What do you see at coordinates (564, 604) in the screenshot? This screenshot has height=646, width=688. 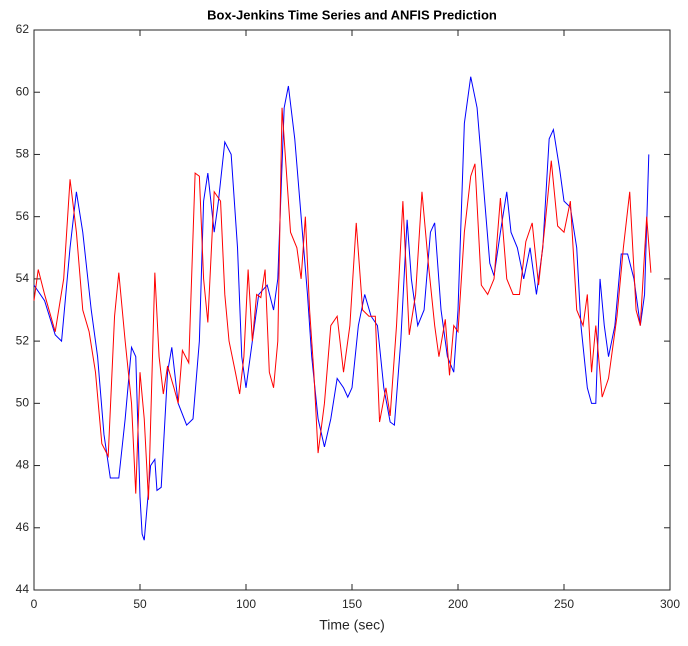 I see `x-tick-label: 250` at bounding box center [564, 604].